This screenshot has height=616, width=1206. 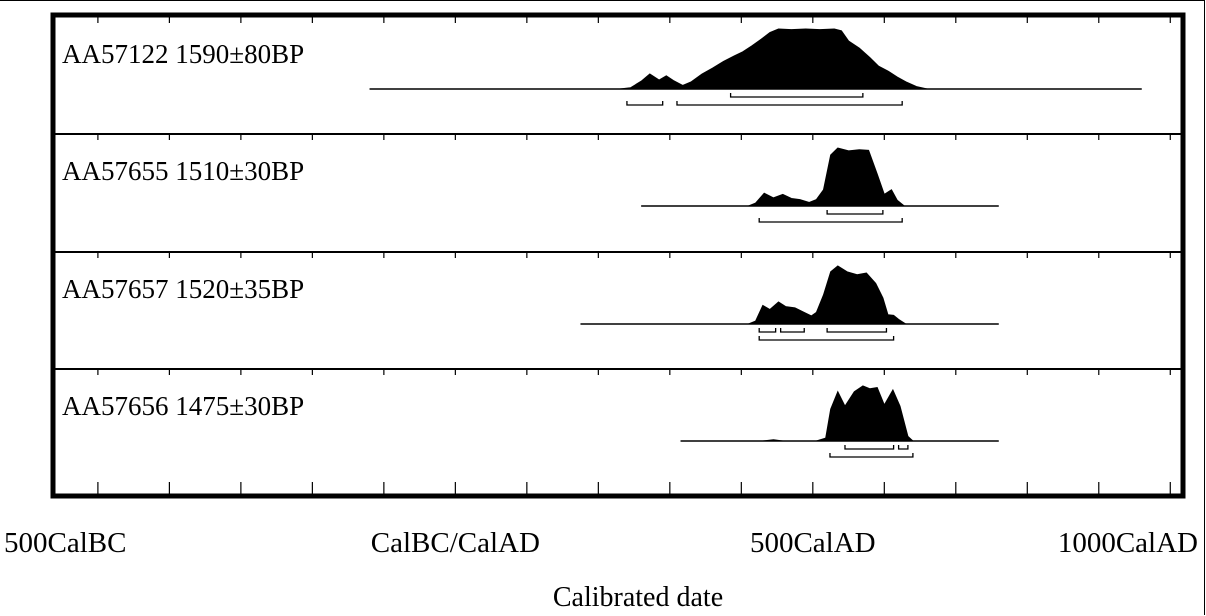 What do you see at coordinates (638, 597) in the screenshot?
I see `x-axis-label: Calibrated date` at bounding box center [638, 597].